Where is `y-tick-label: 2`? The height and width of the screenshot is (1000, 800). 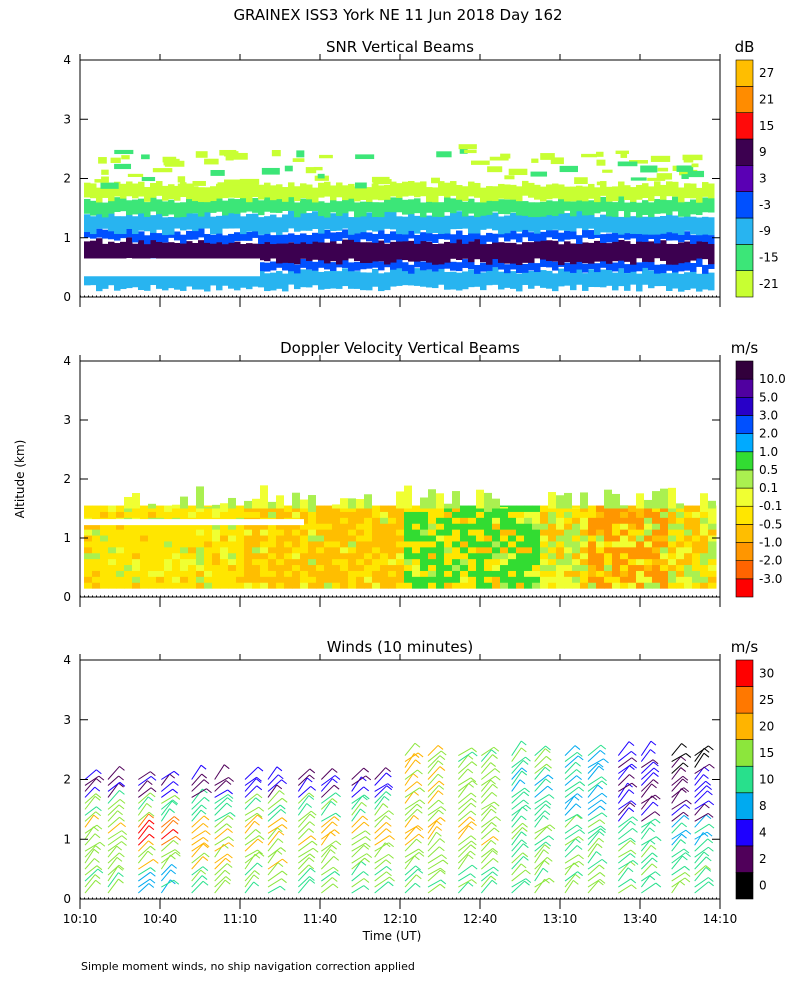
y-tick-label: 2 is located at coordinates (67, 479).